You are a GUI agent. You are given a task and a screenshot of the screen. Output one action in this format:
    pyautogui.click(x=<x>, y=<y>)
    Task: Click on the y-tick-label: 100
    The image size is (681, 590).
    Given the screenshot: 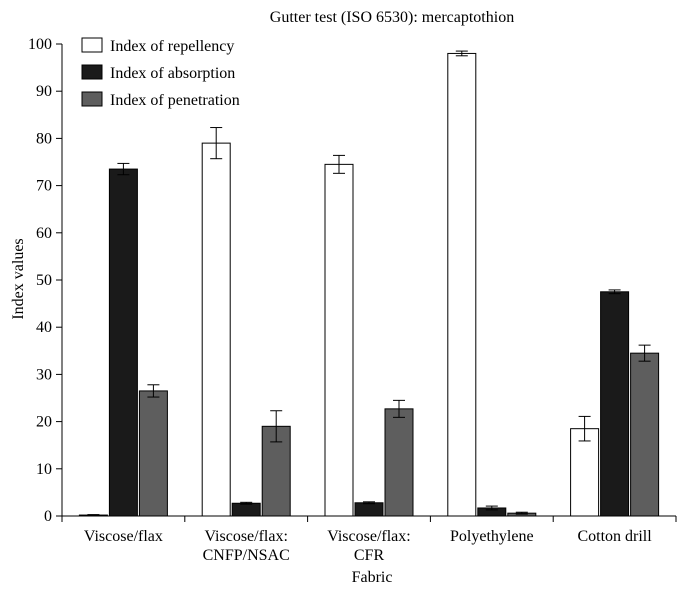 What is the action you would take?
    pyautogui.click(x=40, y=44)
    